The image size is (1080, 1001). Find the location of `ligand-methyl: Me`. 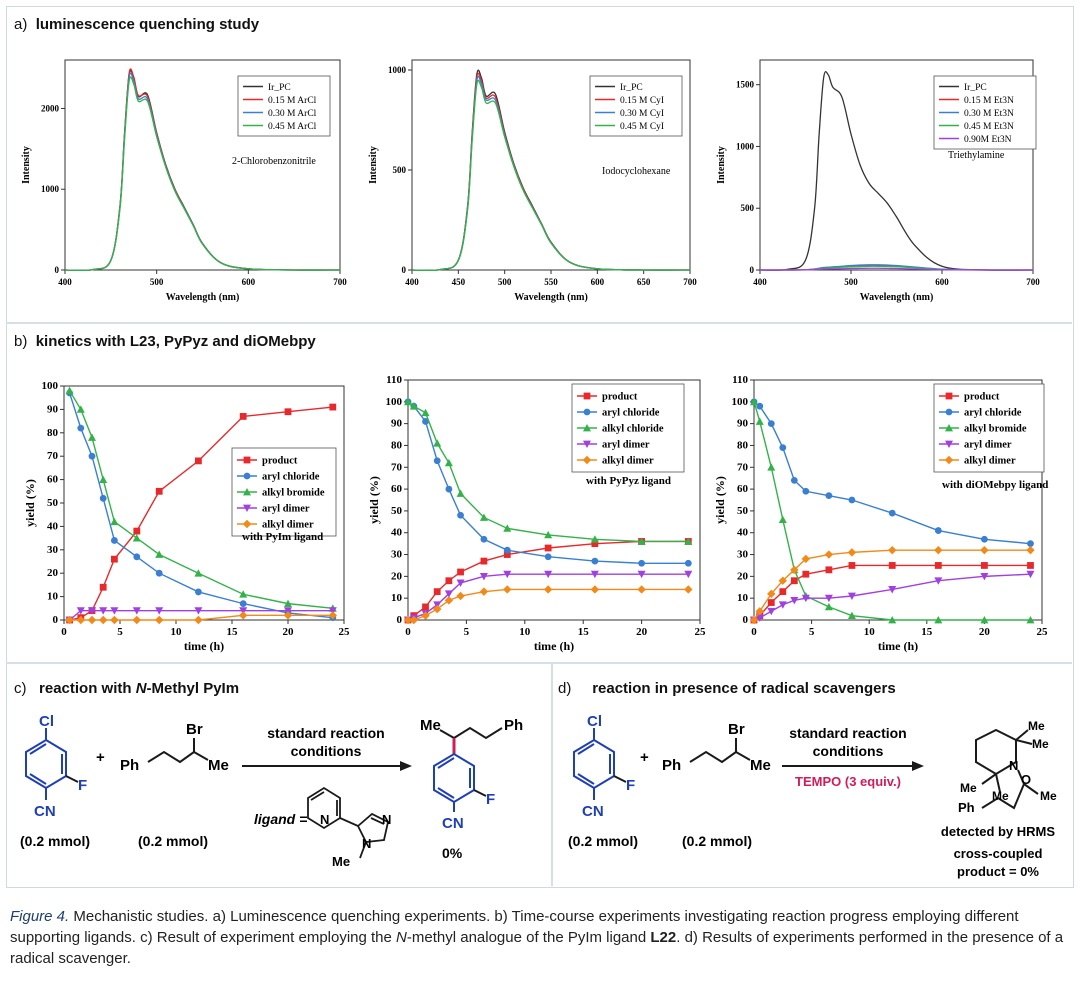

ligand-methyl: Me is located at coordinates (341, 861).